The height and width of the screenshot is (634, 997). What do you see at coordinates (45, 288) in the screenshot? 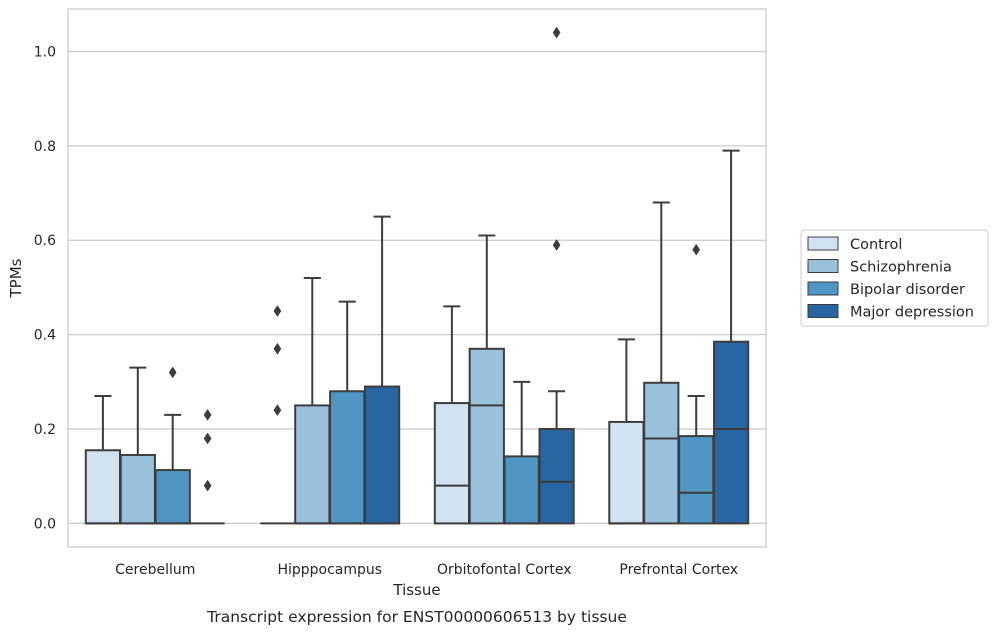
I see `y-tick-labels: 0.0 0.2 0.4 0.6 0.8 1.0` at bounding box center [45, 288].